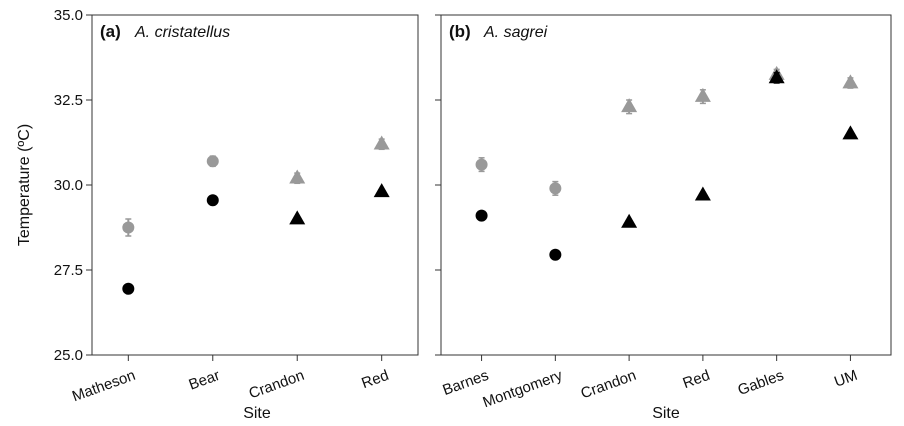  Describe the element at coordinates (68, 270) in the screenshot. I see `y-tick-label: 27.5` at that location.